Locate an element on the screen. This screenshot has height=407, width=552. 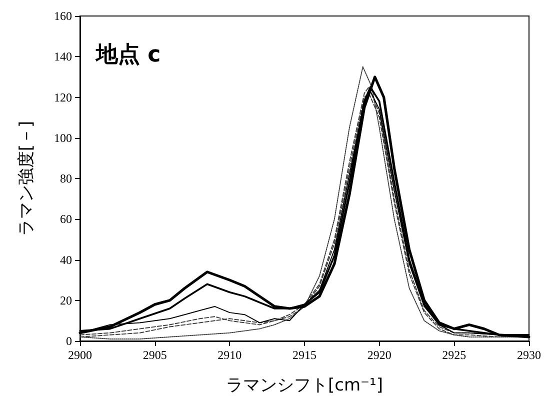
x-axis-title: ラマンシフト[cm⁻¹] is located at coordinates (304, 386).